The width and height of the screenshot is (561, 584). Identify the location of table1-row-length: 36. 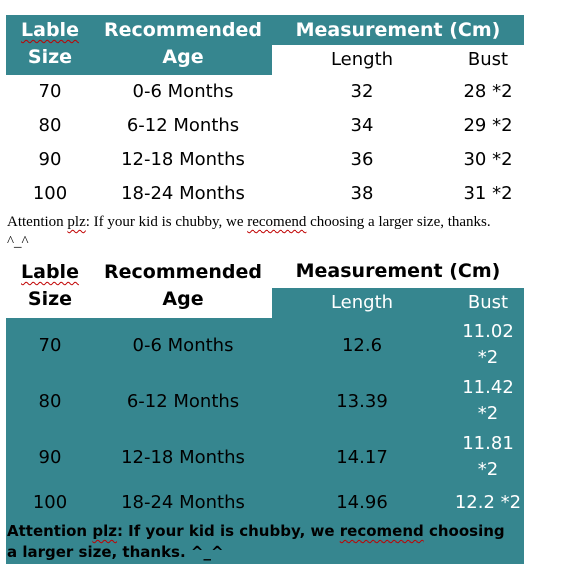
(362, 159).